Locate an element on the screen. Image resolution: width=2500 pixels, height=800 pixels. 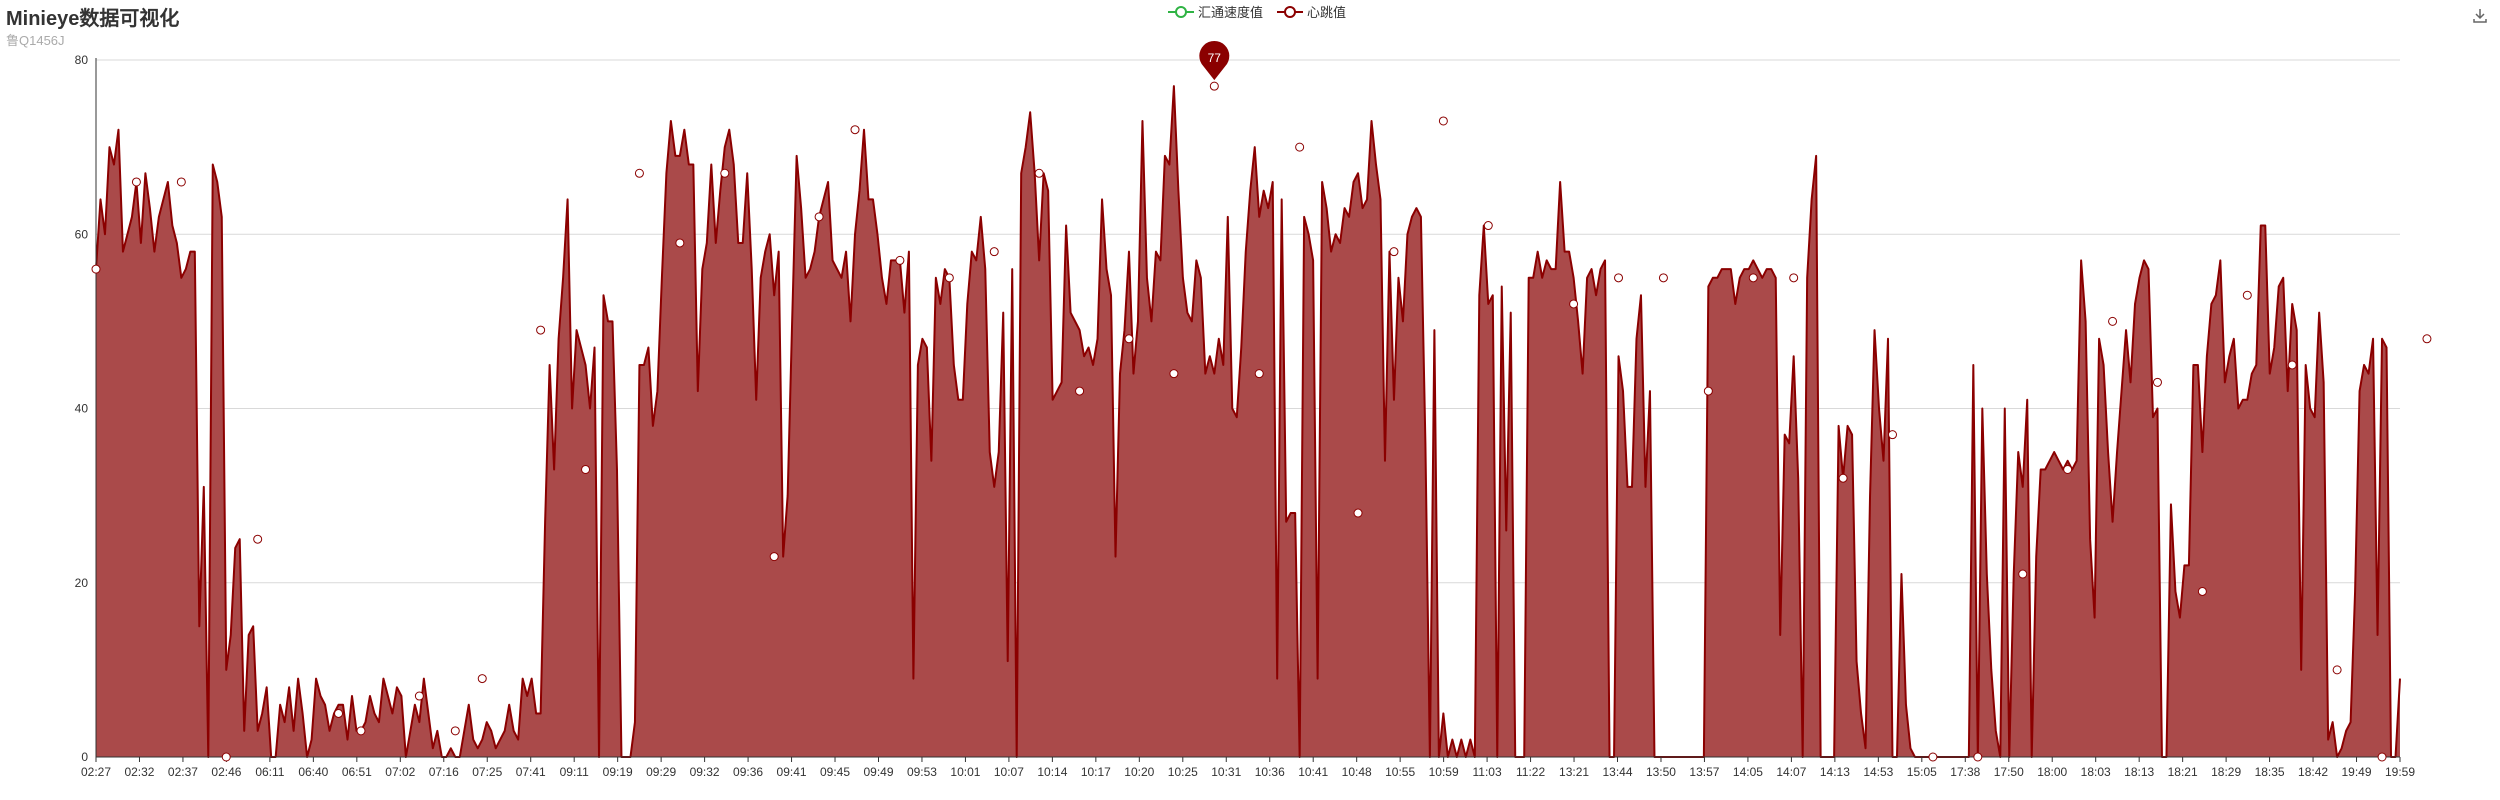
x-tick-label: 10:17 is located at coordinates (1096, 772).